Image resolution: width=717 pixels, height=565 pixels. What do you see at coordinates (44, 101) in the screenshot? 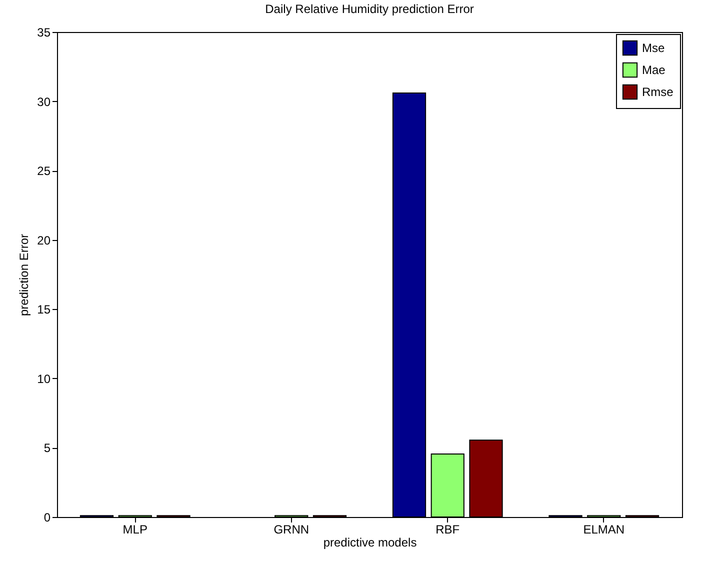
I see `y-tick-label: 30` at bounding box center [44, 101].